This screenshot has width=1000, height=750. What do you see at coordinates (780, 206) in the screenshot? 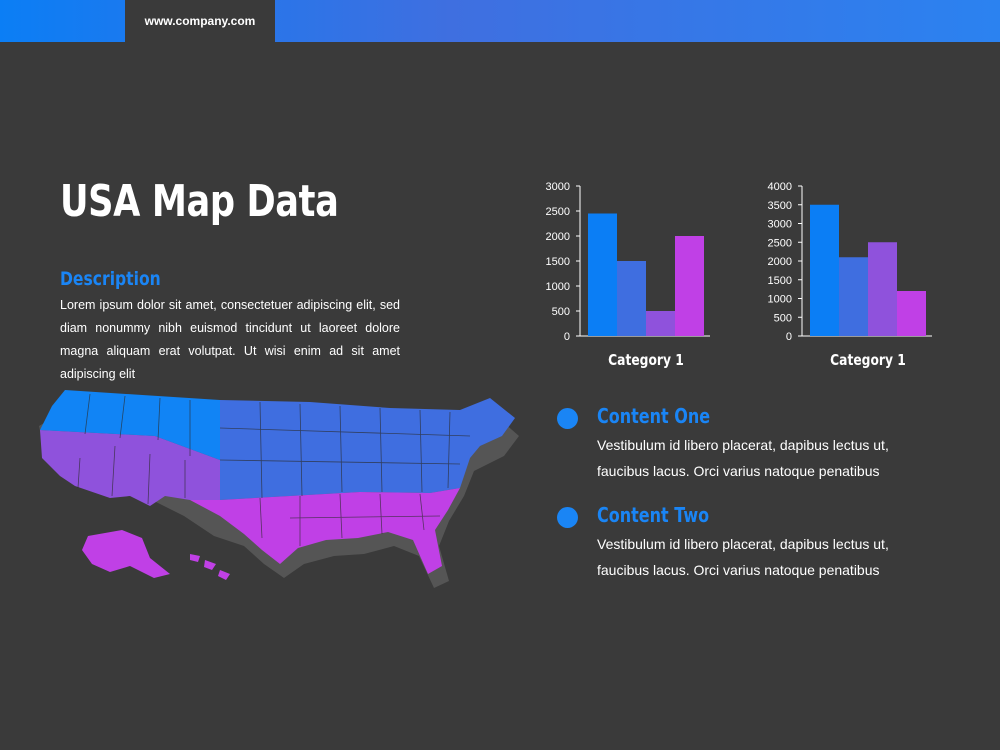
I see `chart-2-tick-label: 3500` at bounding box center [780, 206].